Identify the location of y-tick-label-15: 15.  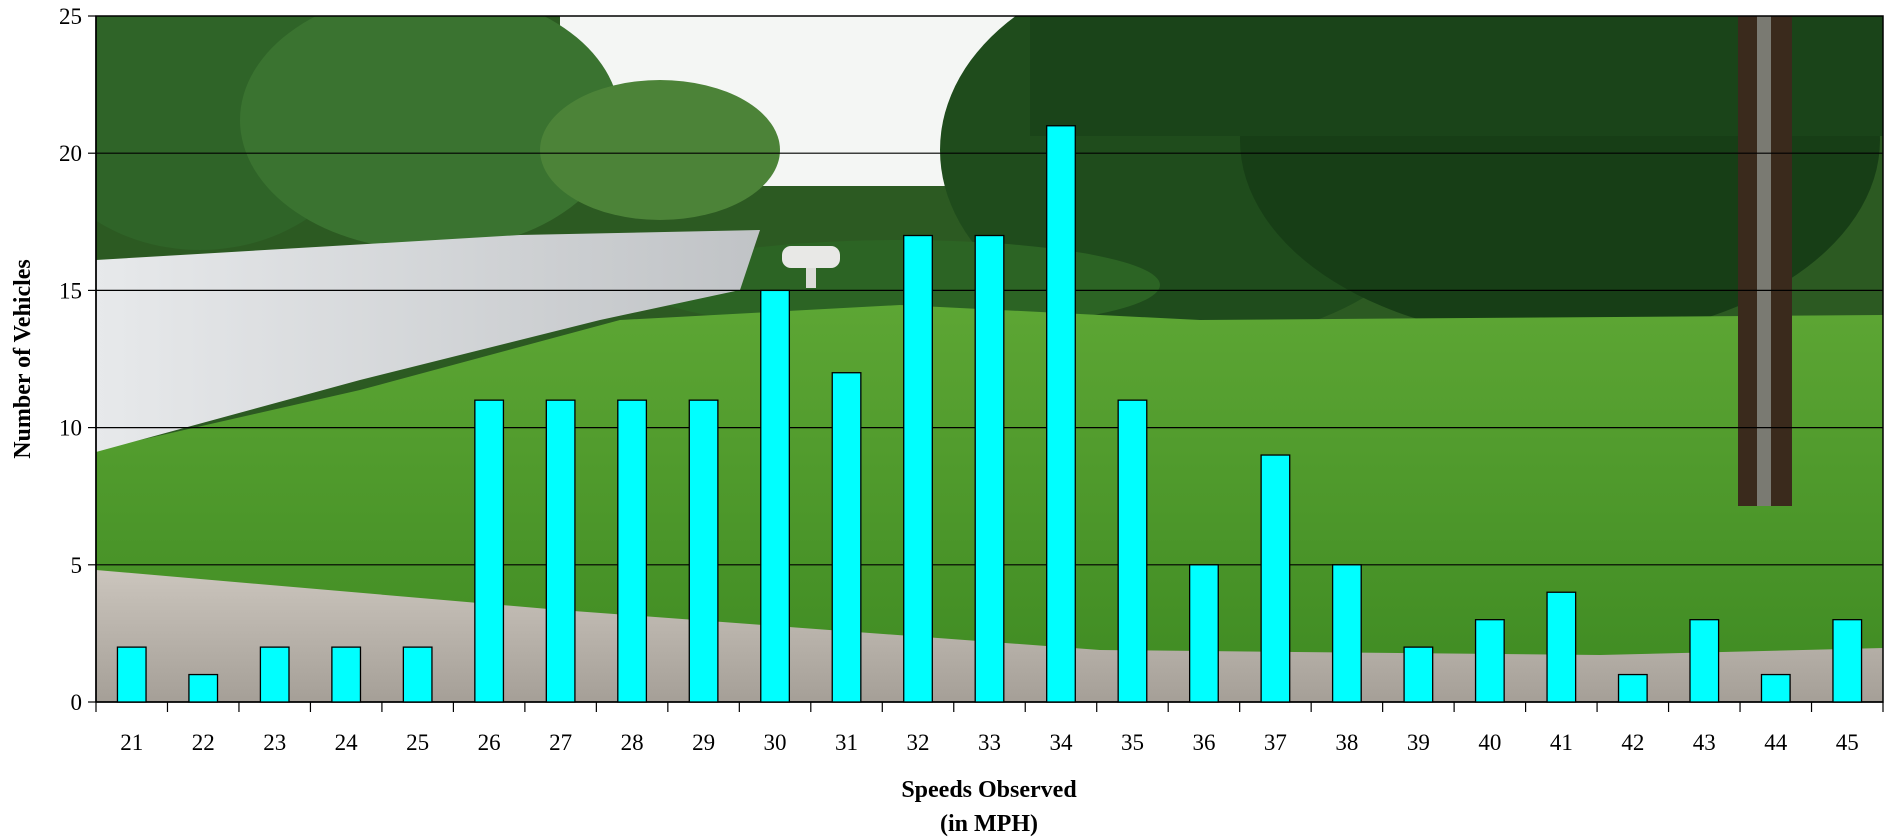
(70, 290).